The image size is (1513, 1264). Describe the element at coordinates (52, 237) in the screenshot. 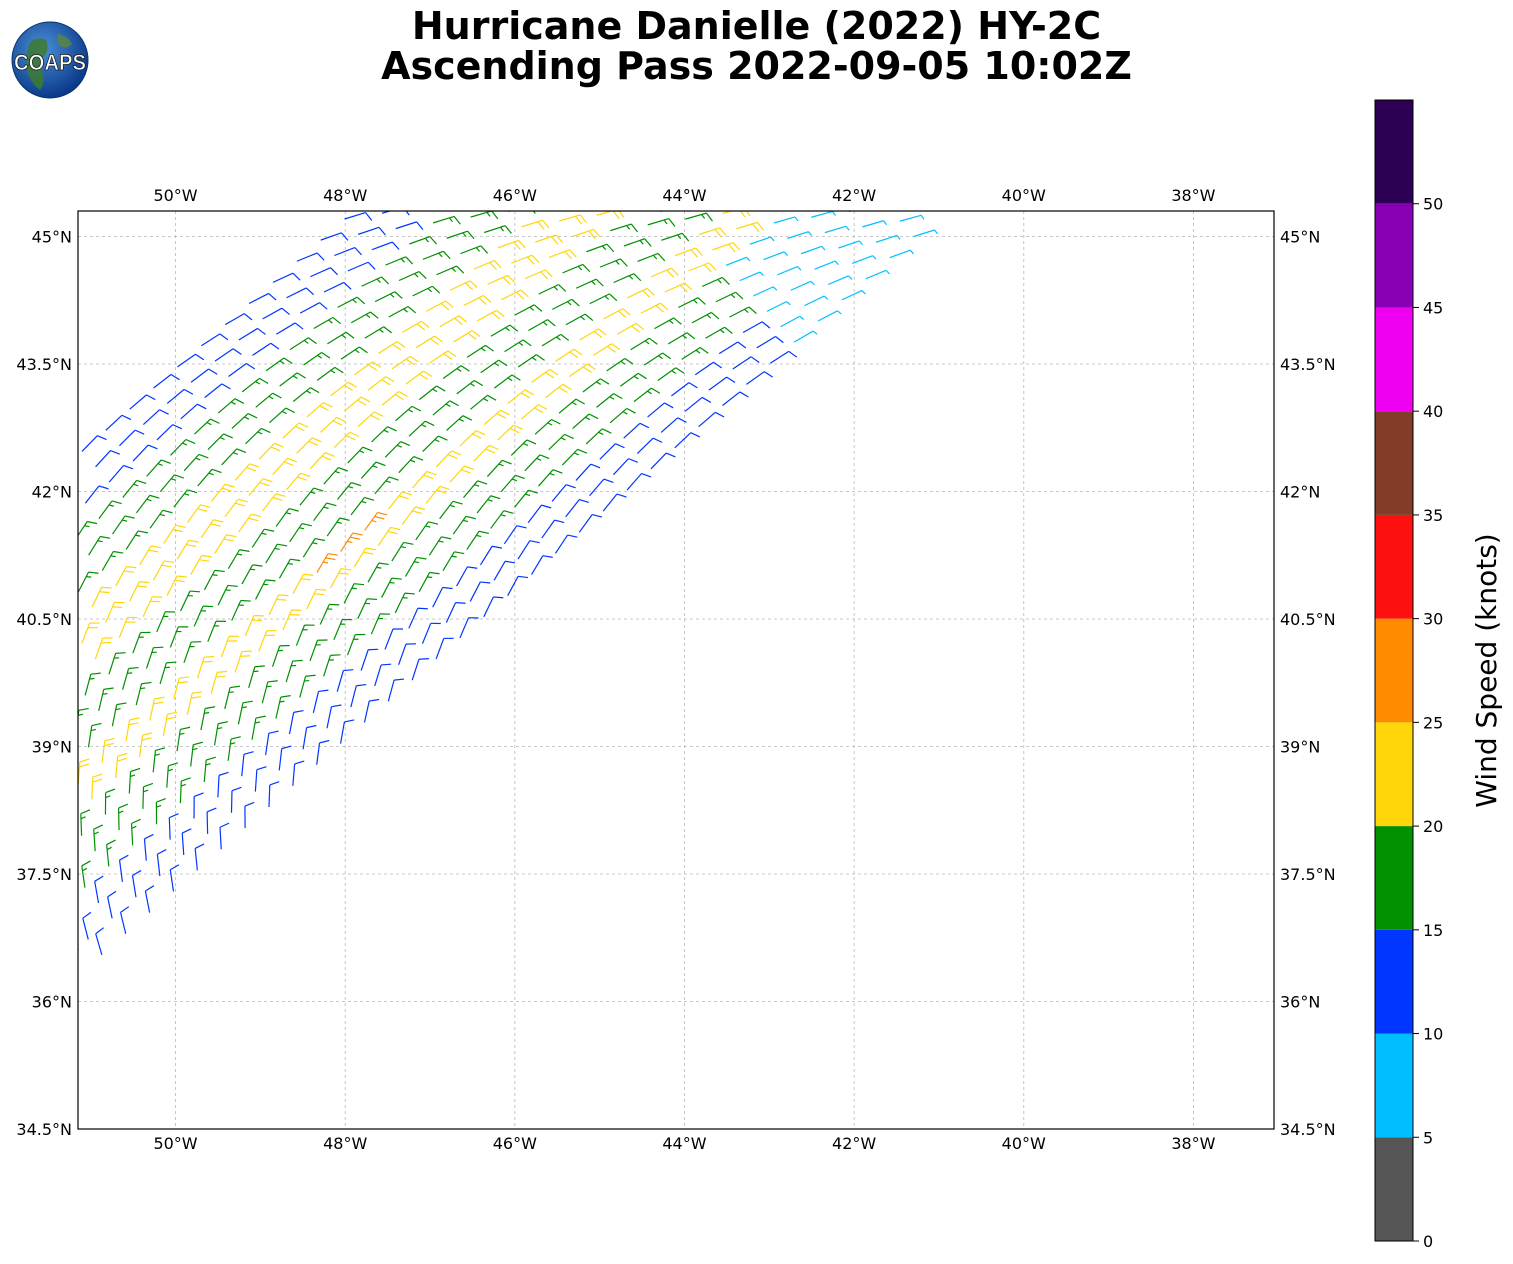

I see `lat-tick-label-left: 45°N` at that location.